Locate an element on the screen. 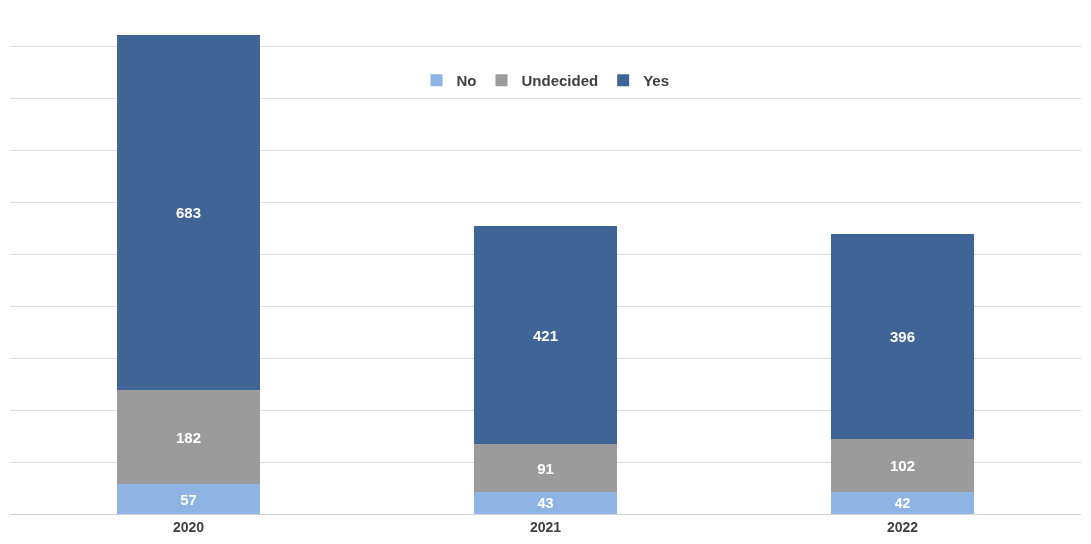 This screenshot has width=1091, height=544. legend-label: Yes is located at coordinates (656, 81).